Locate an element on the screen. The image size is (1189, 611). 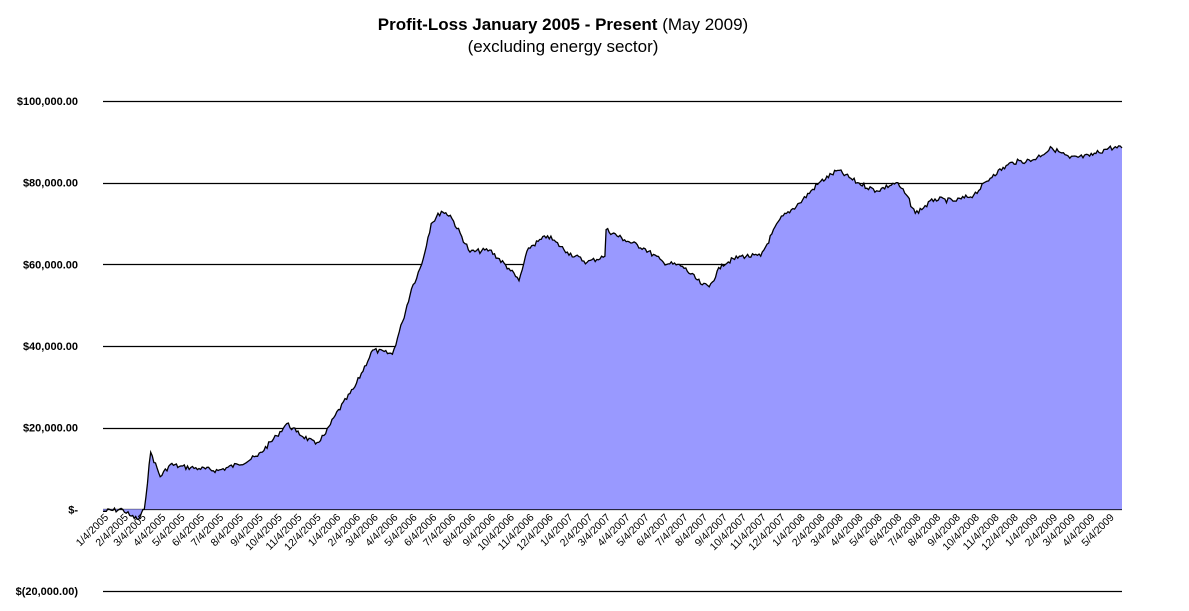
y-tick-label: $- is located at coordinates (73, 510).